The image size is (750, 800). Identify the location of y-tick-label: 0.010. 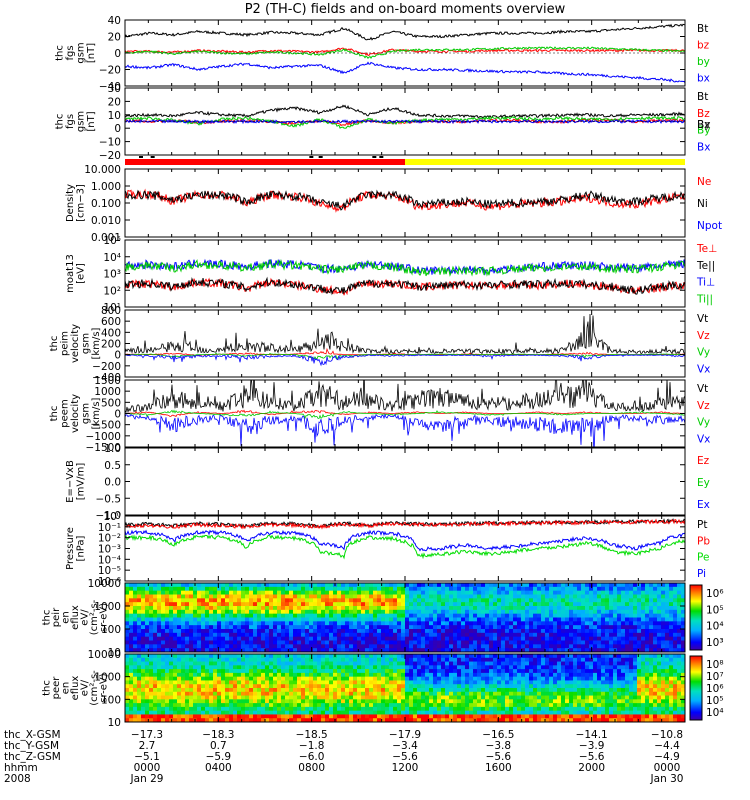
(106, 221).